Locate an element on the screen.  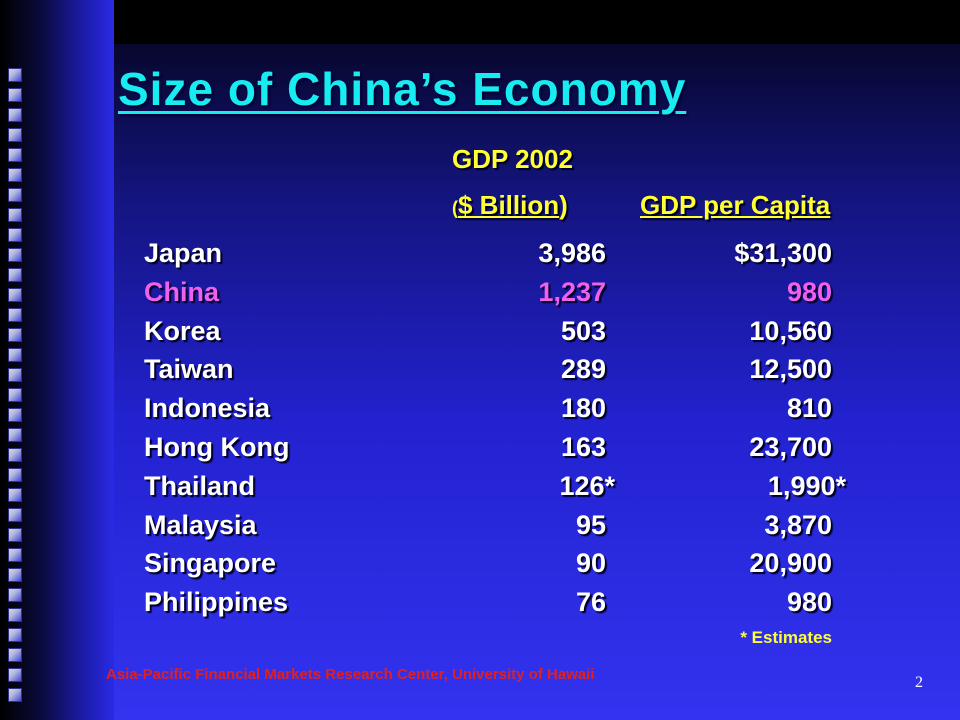
unit-close-paren: ) is located at coordinates (563, 205).